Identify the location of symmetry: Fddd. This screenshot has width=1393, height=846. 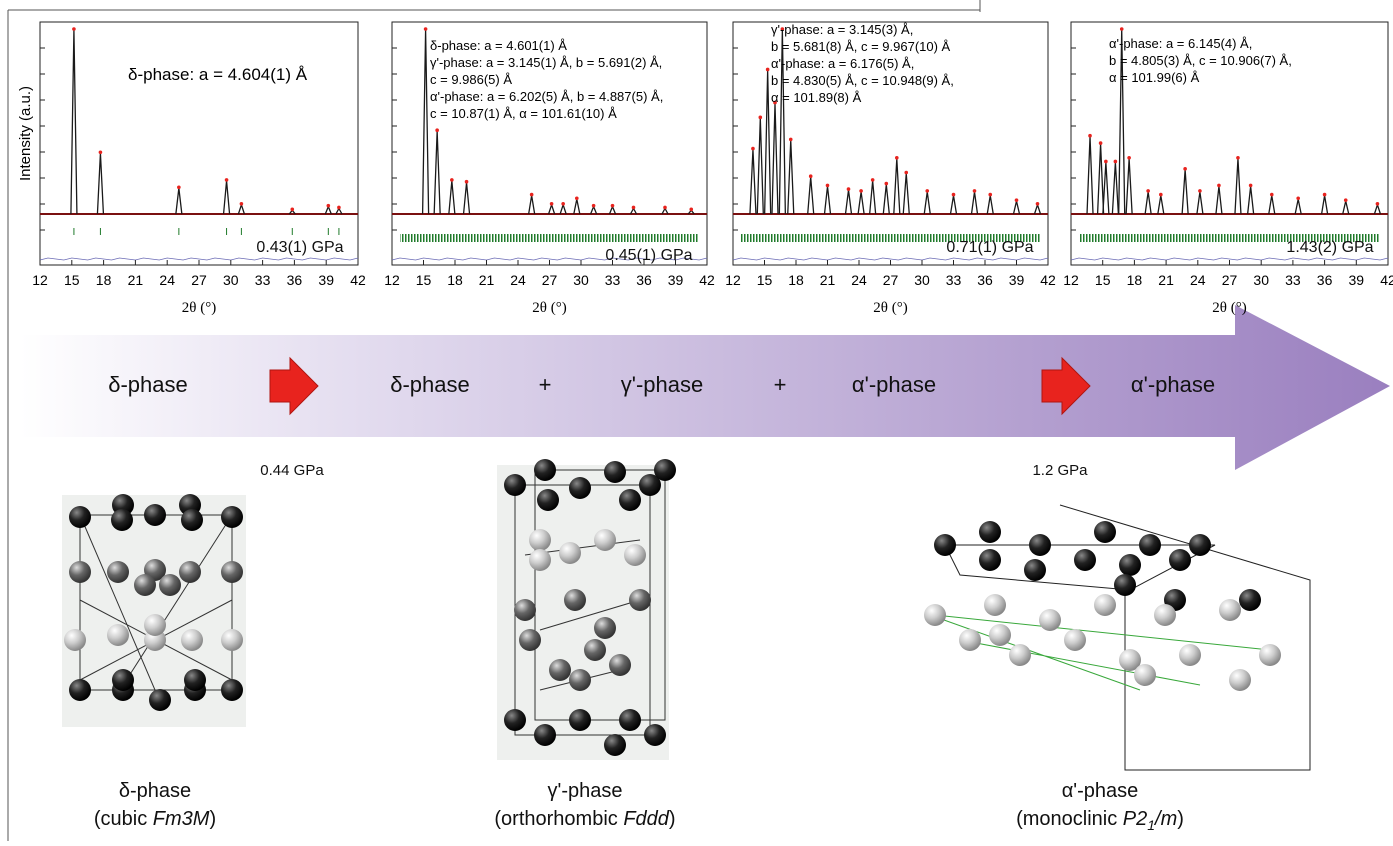
(646, 819).